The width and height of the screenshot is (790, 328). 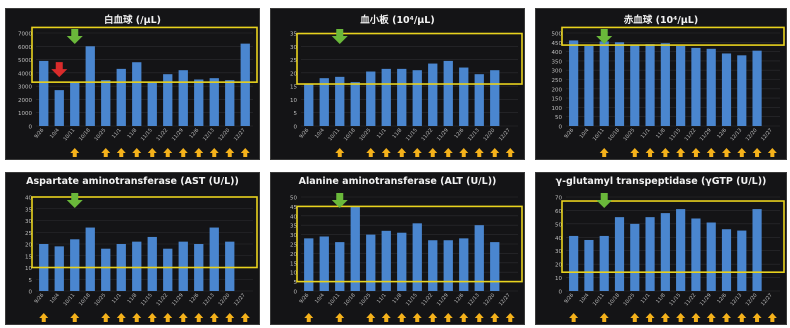 I want to click on y-tick-label: 15, so click(x=293, y=88).